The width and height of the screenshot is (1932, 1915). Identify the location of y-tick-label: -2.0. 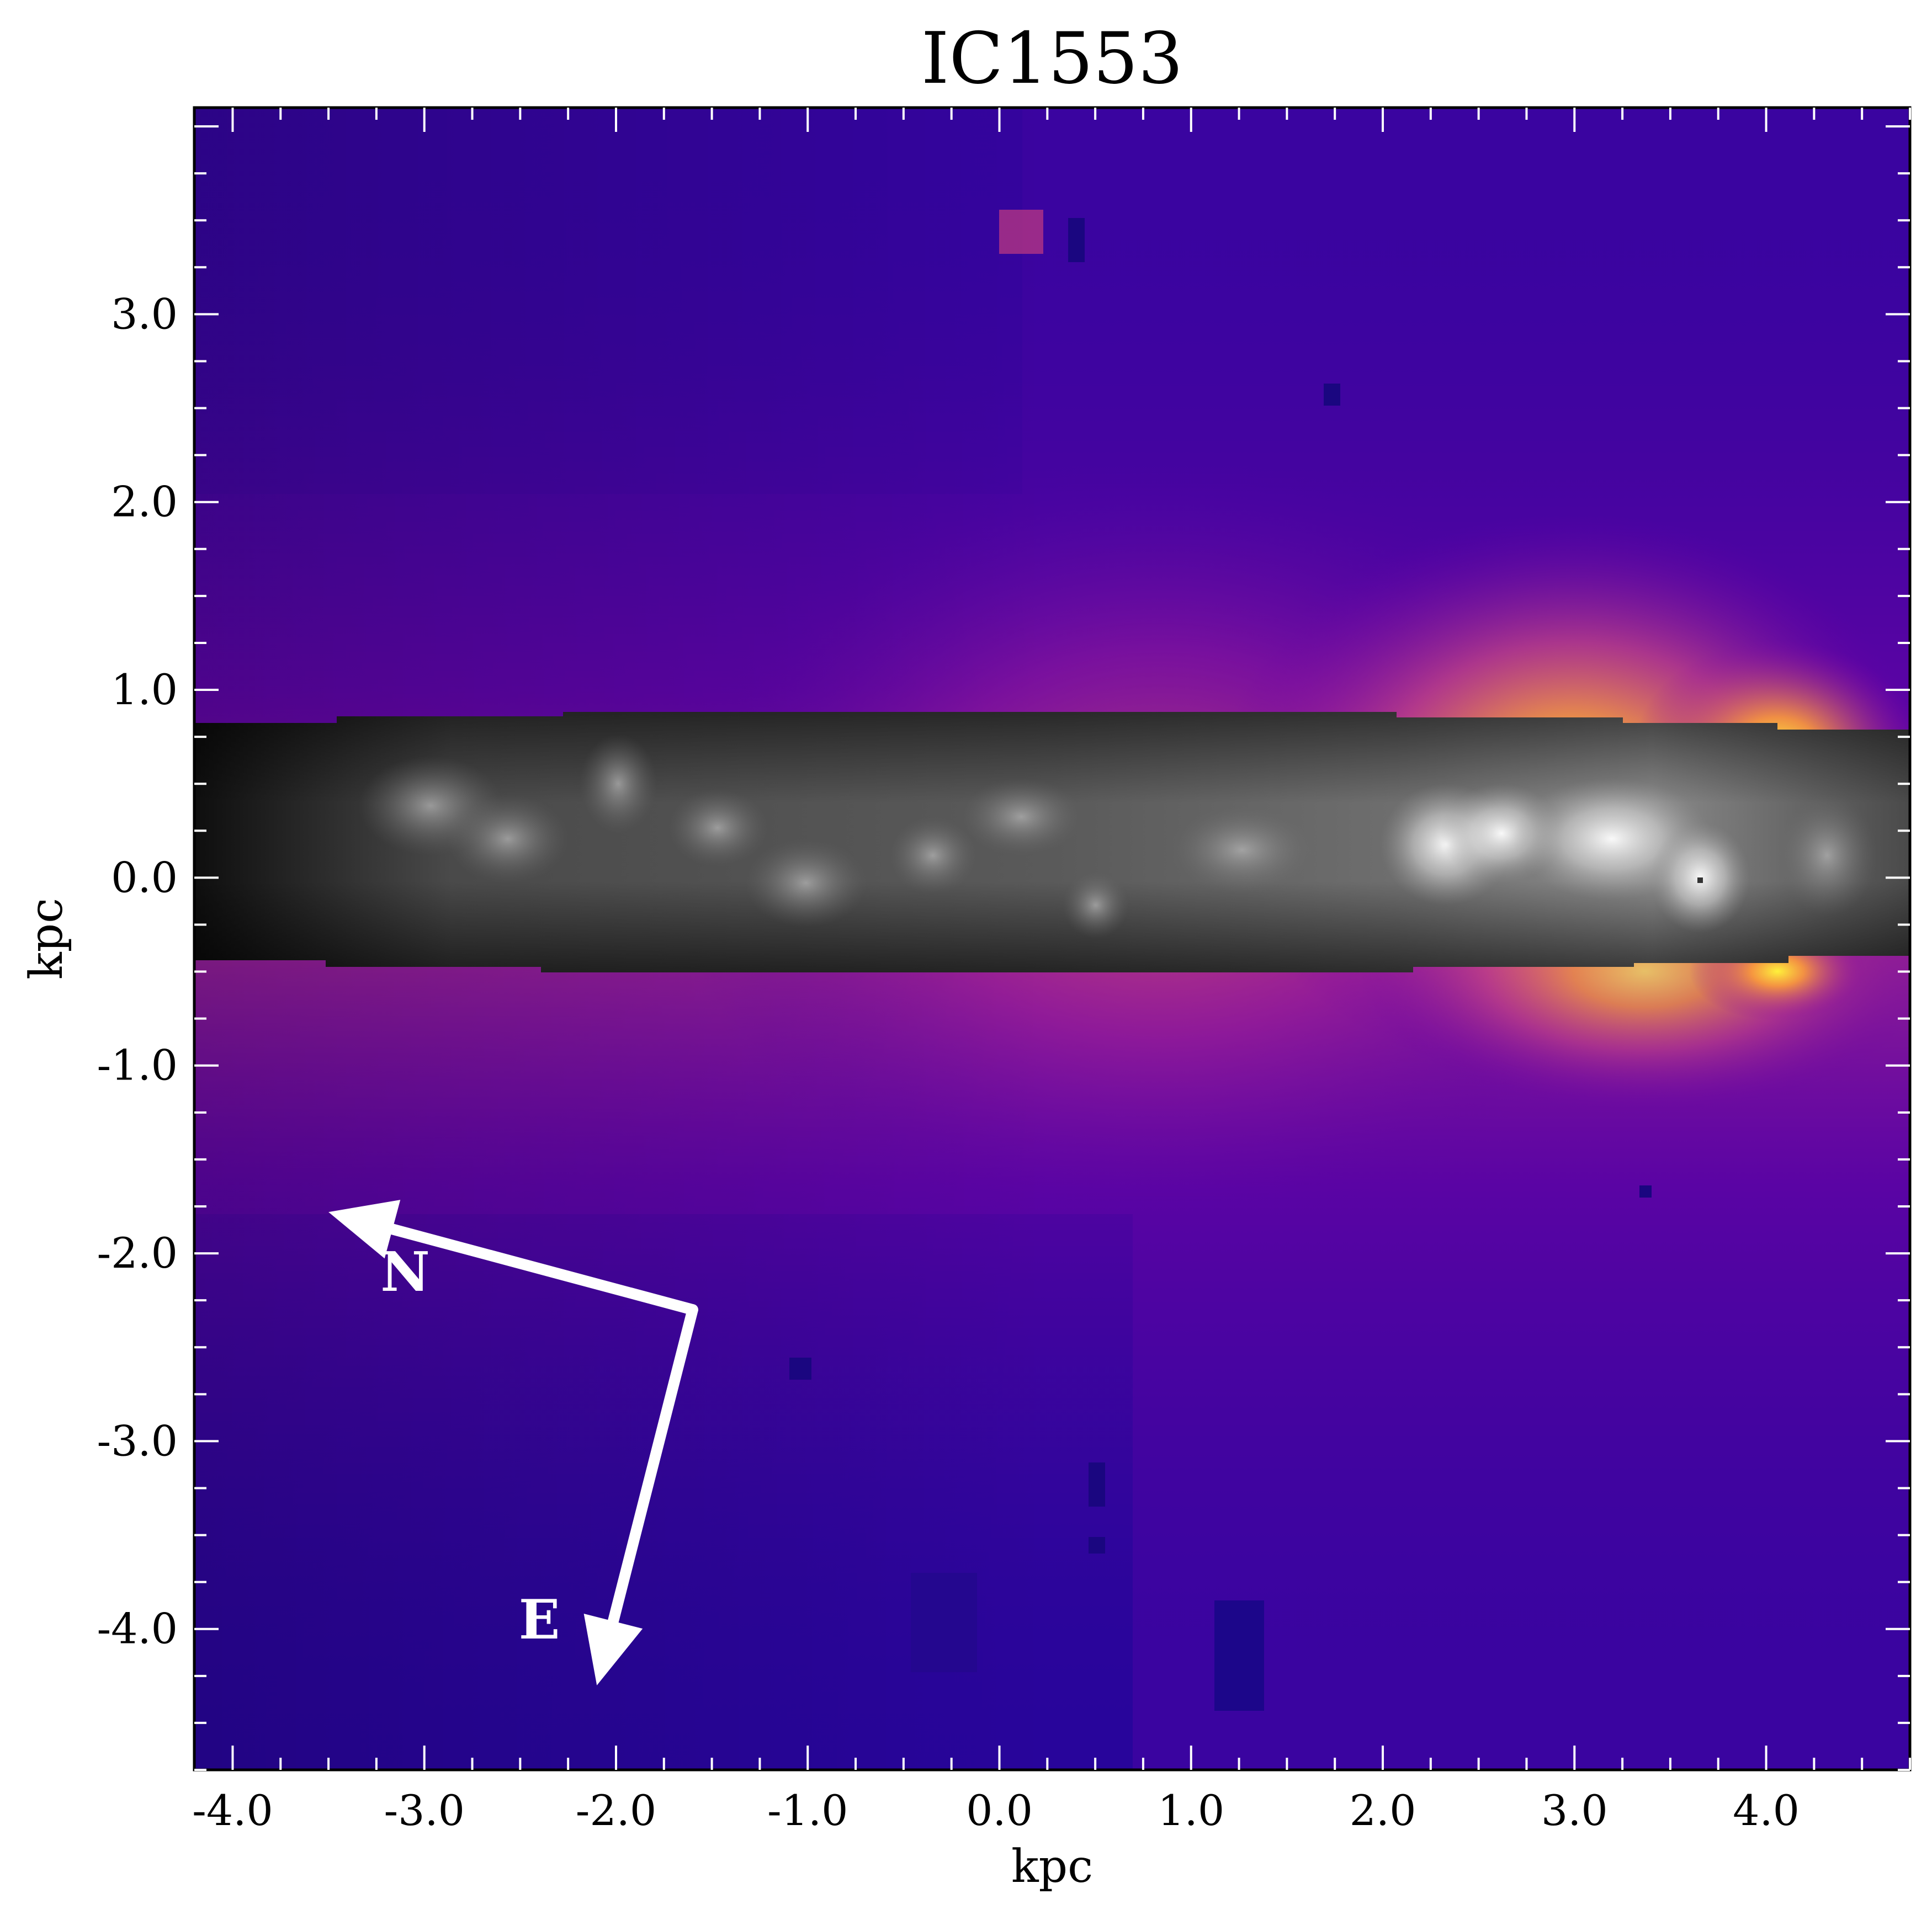
(137, 1253).